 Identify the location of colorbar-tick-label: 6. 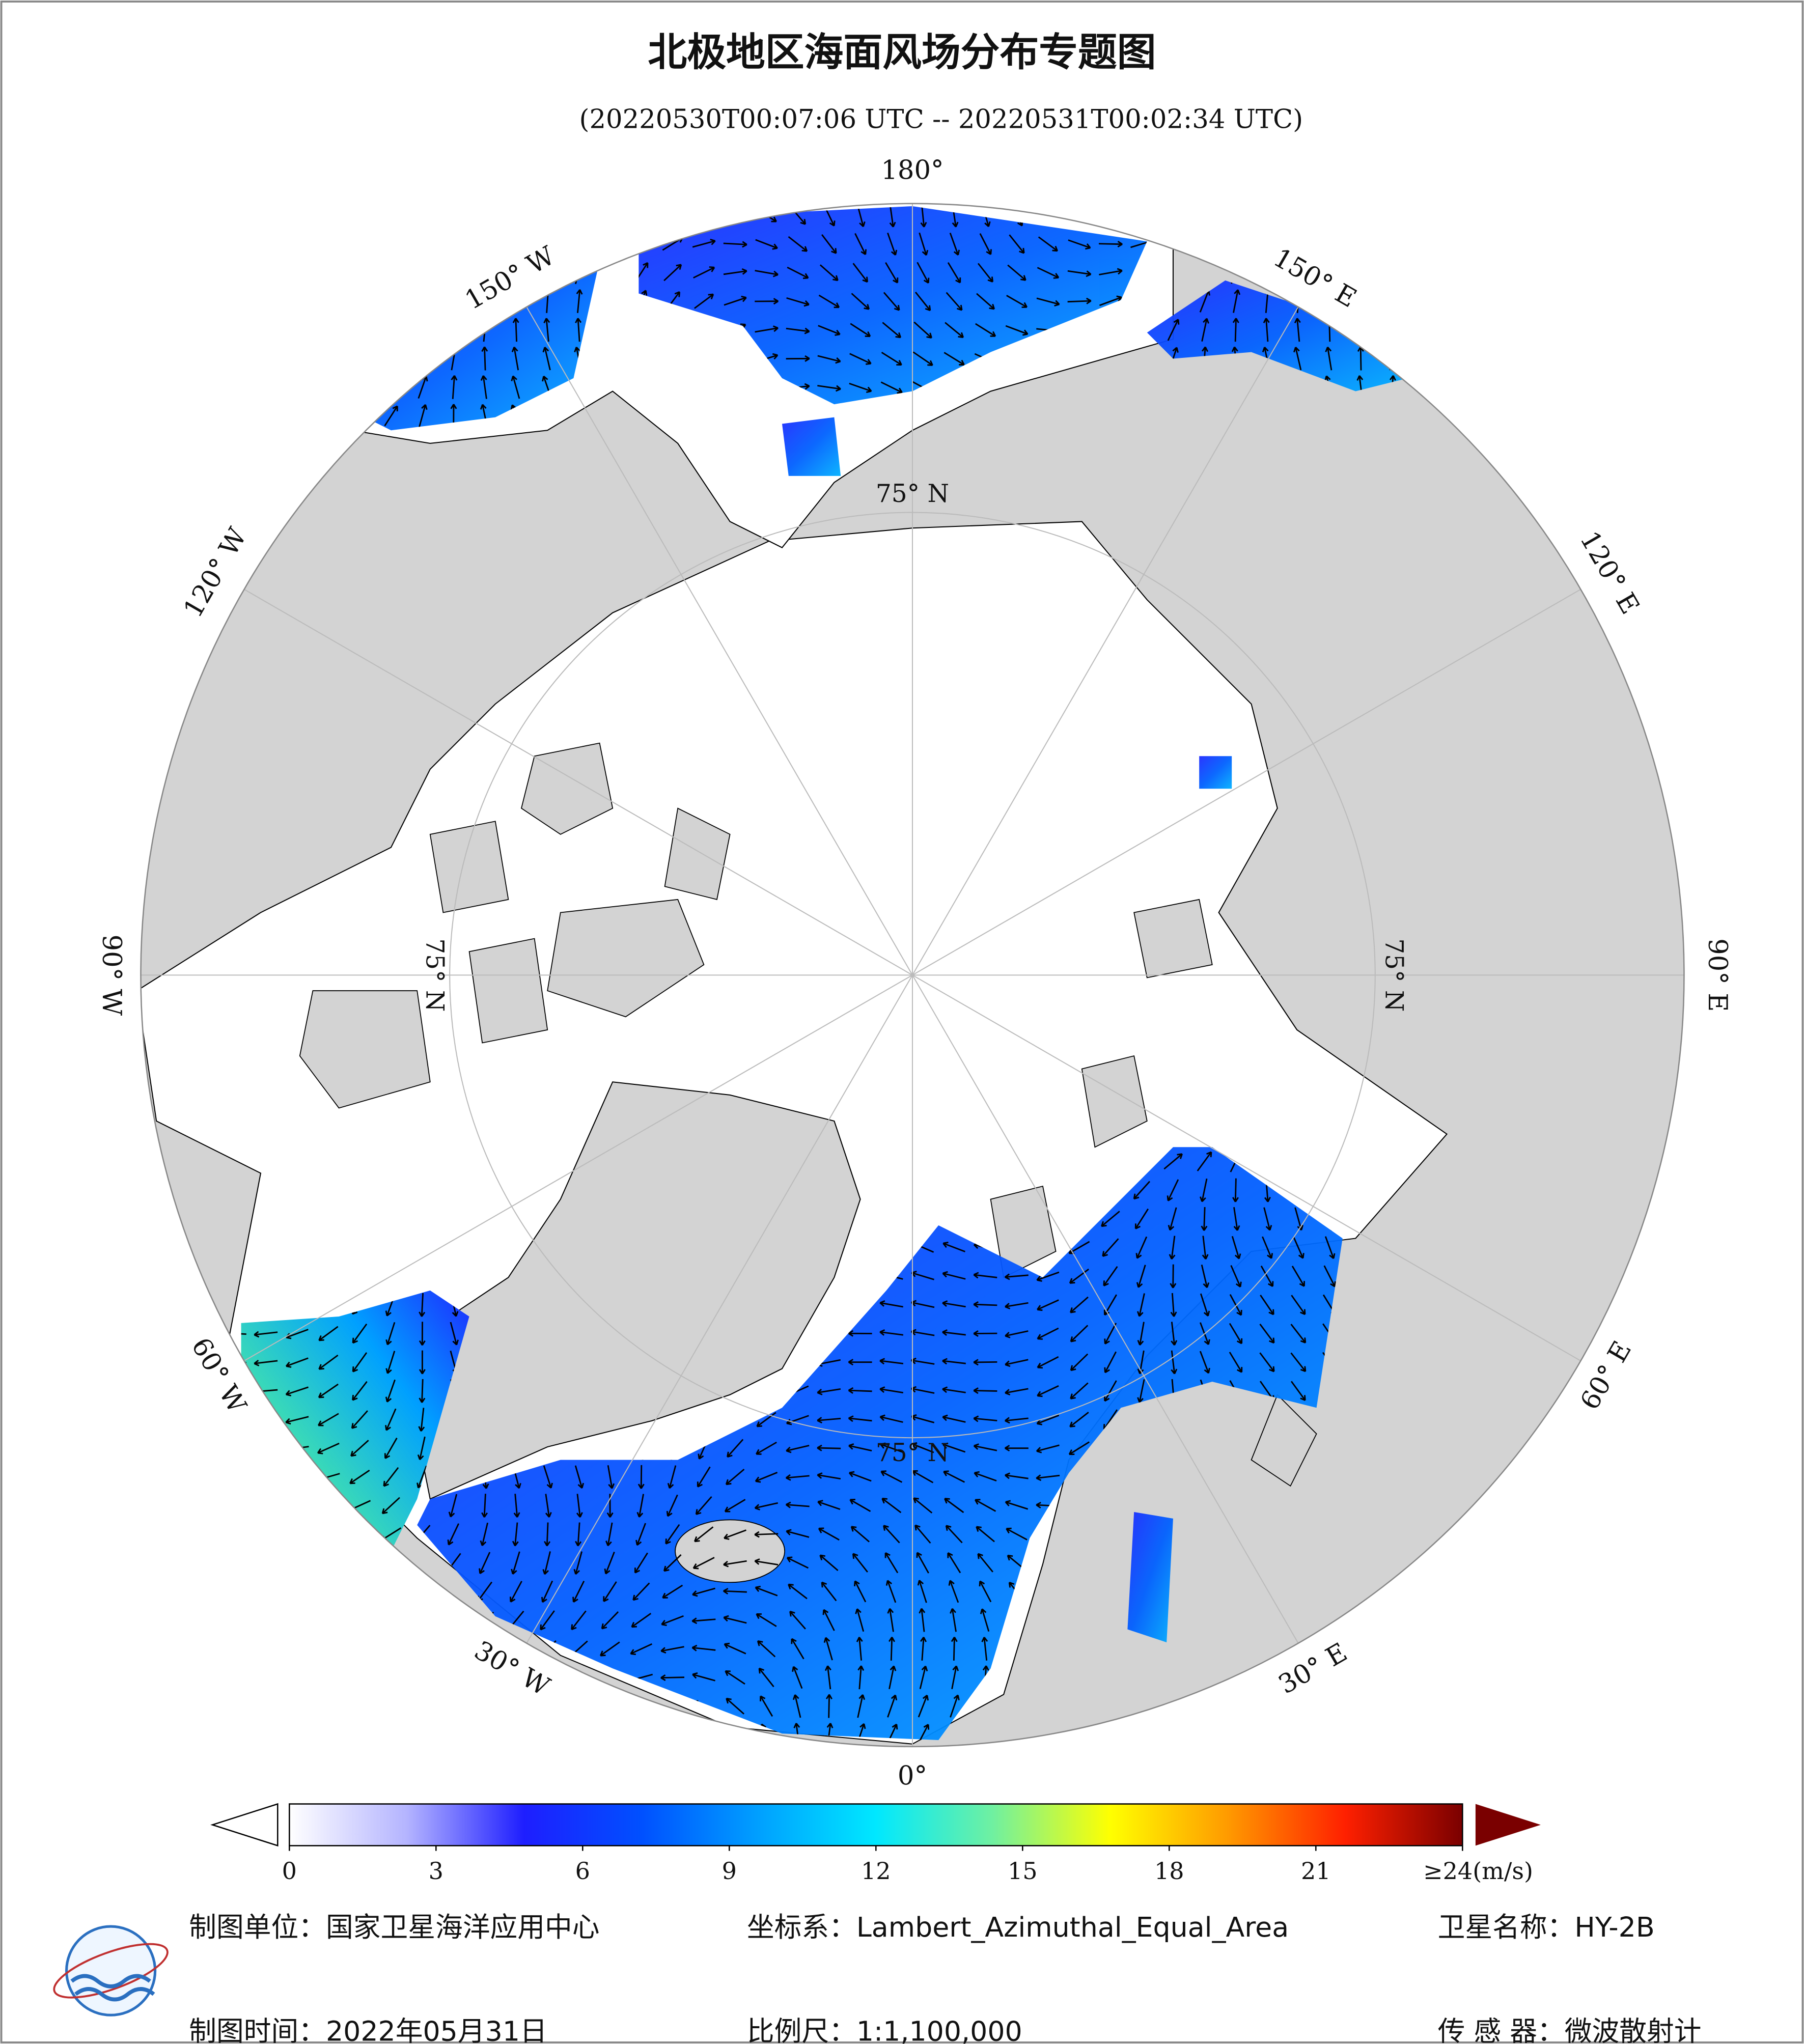
(582, 1871).